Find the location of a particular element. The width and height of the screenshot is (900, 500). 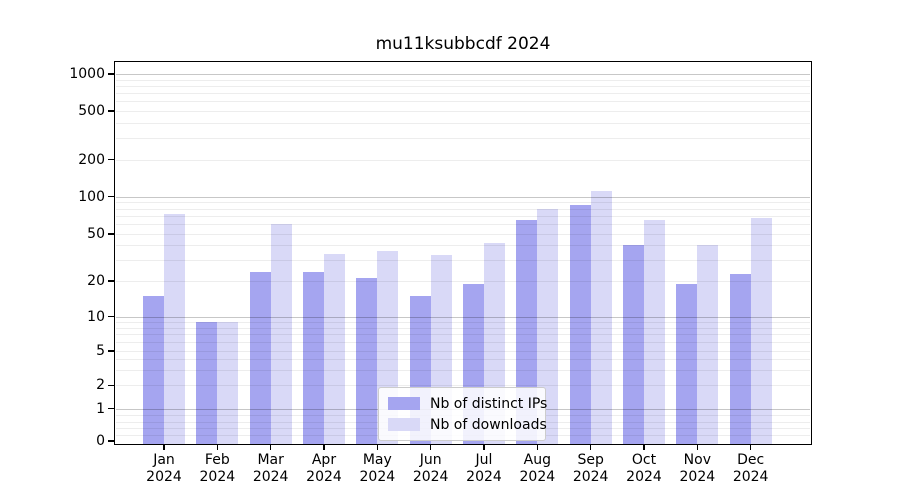

x-tick-mark-nov is located at coordinates (697, 447).